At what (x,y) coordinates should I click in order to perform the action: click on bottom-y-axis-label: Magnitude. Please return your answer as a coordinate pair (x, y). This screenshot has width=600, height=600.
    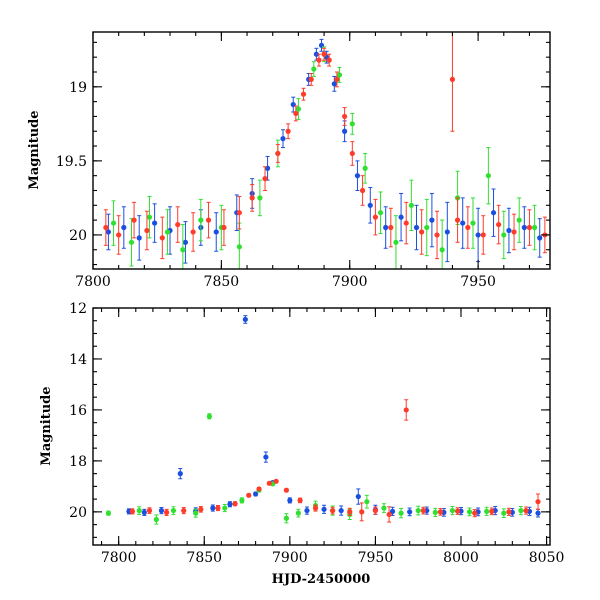
    Looking at the image, I should click on (46, 425).